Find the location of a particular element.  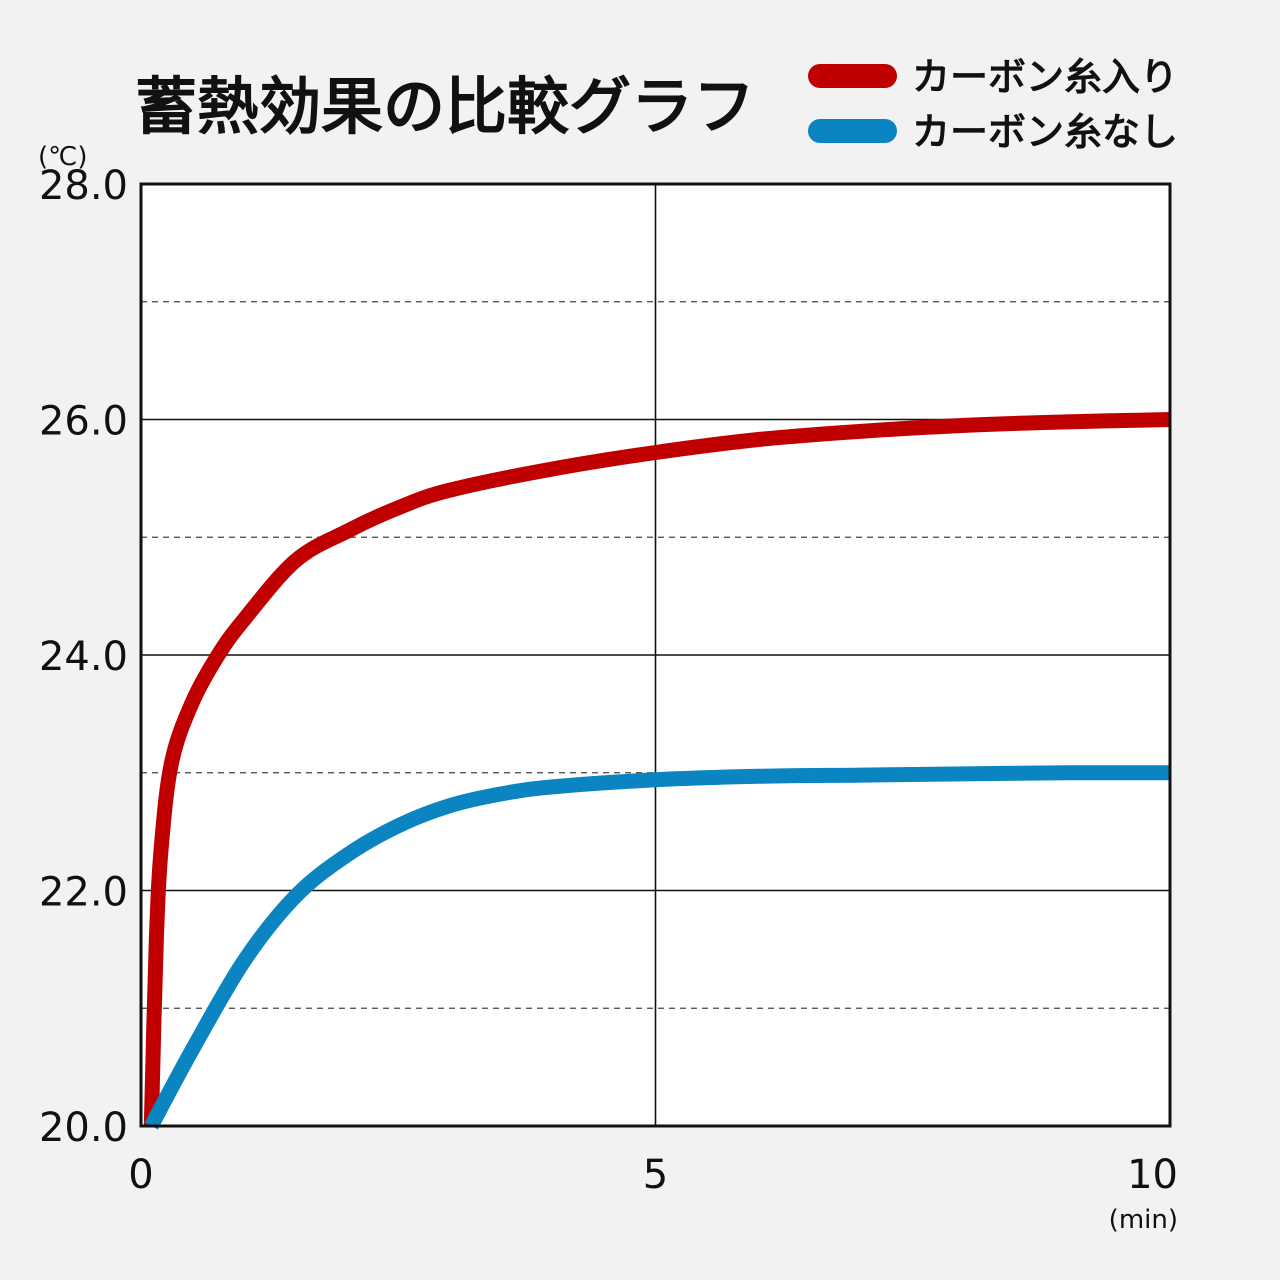

y-tick-label: 20.0 is located at coordinates (83, 1128).